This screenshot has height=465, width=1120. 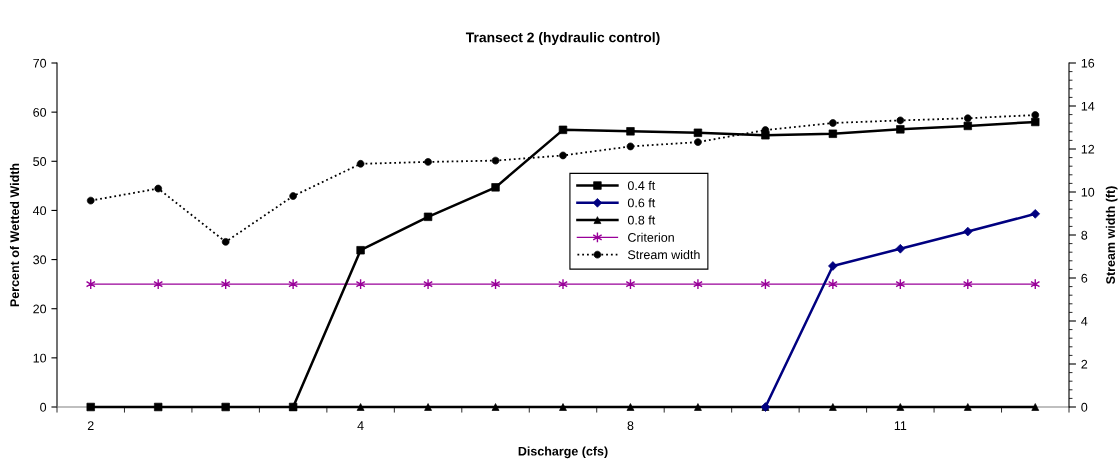 I want to click on x-tick-label: 4, so click(x=360, y=425).